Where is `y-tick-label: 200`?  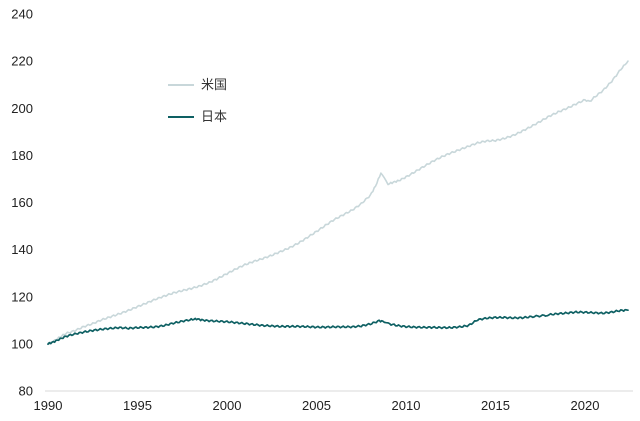
y-tick-label: 200 is located at coordinates (22, 108).